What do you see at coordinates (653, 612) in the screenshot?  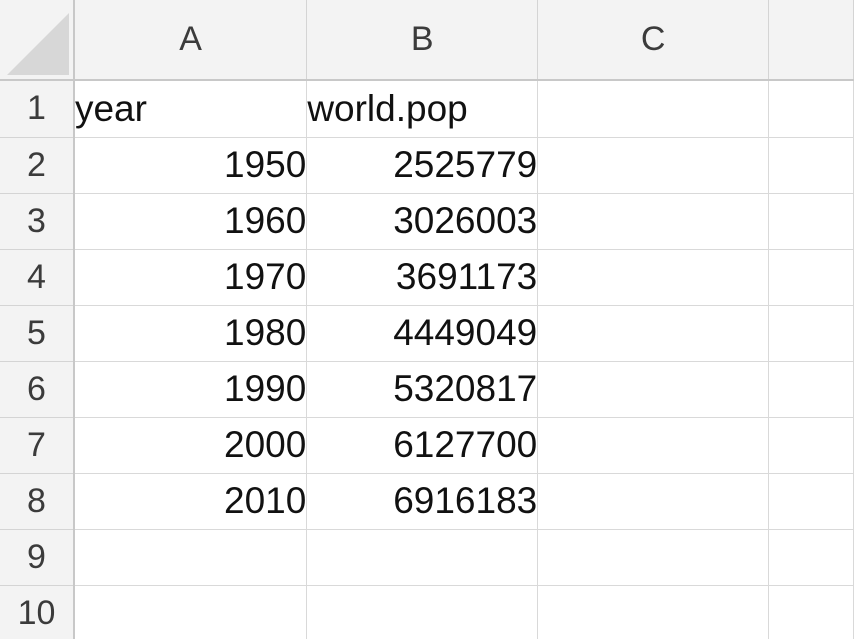 I see `cell-c10` at bounding box center [653, 612].